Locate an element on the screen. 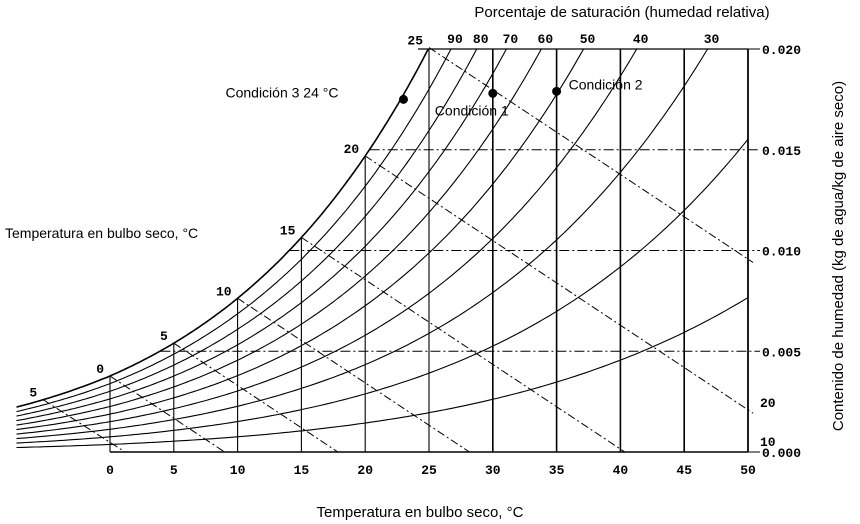 This screenshot has width=860, height=524. wet-bulb-axis-label: Temperatura en bulbo seco, °C is located at coordinates (101, 233).